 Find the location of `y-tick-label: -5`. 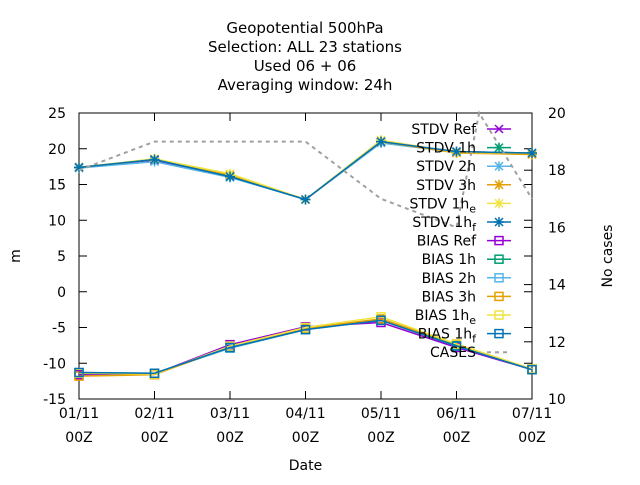

y-tick-label: -5 is located at coordinates (59, 329).